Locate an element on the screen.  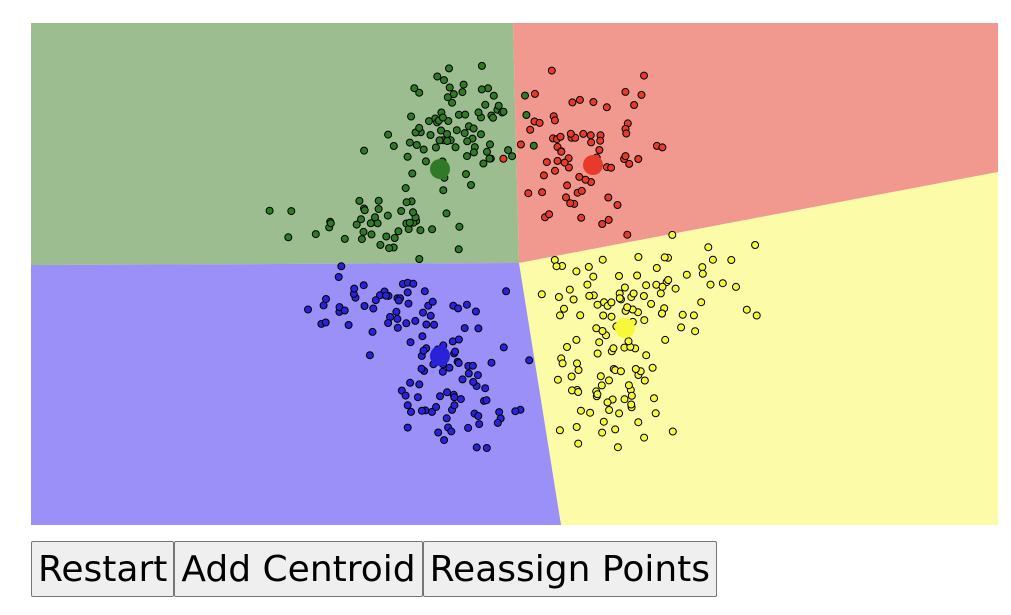
button-bar: Restart Add Centroid Reassign Points is located at coordinates (374, 569).